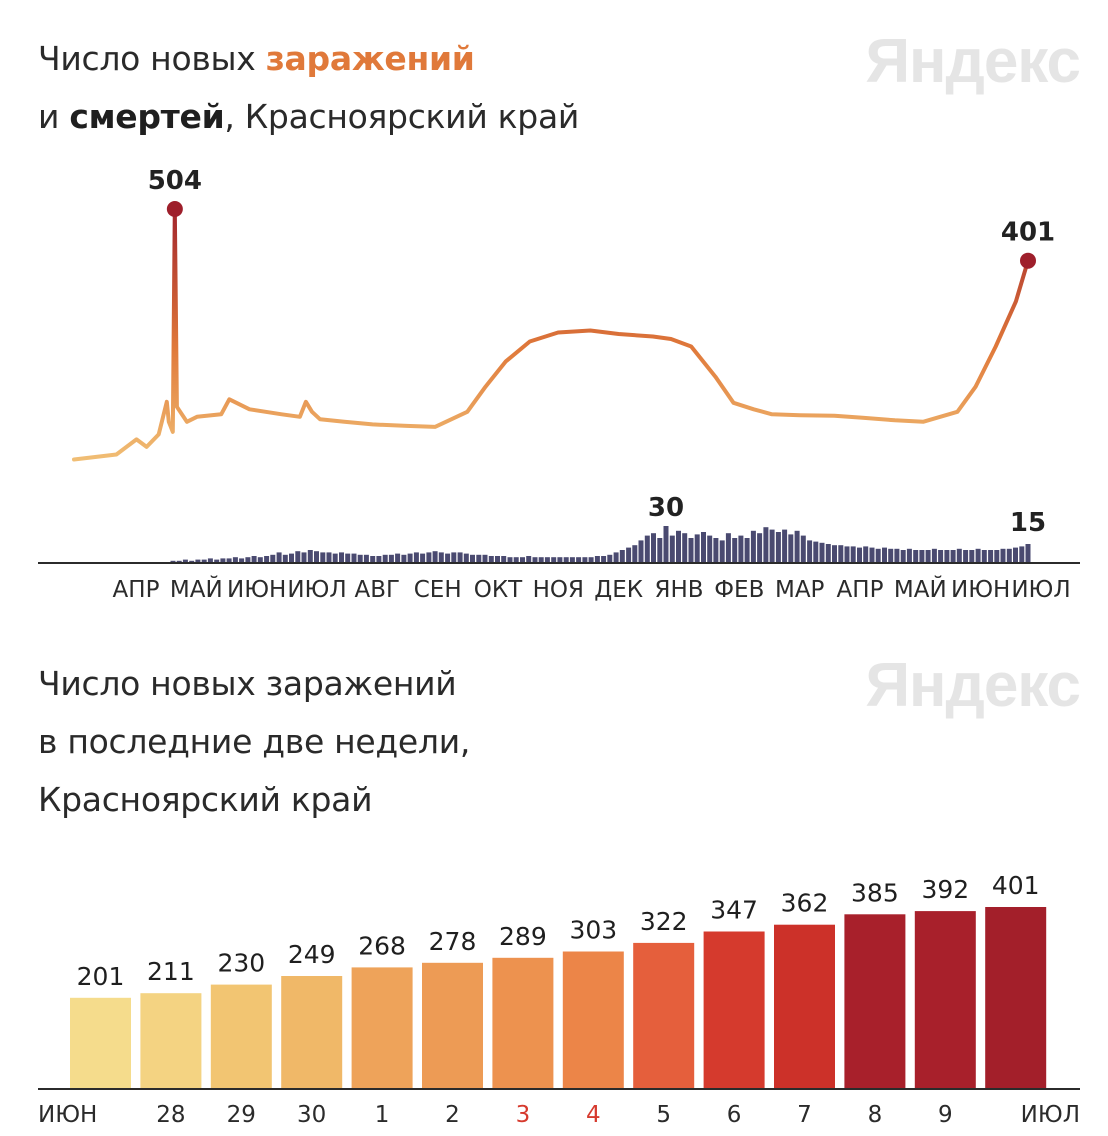 Image resolution: width=1108 pixels, height=1136 pixels. Describe the element at coordinates (382, 945) in the screenshot. I see `bar-value-label: 268` at that location.